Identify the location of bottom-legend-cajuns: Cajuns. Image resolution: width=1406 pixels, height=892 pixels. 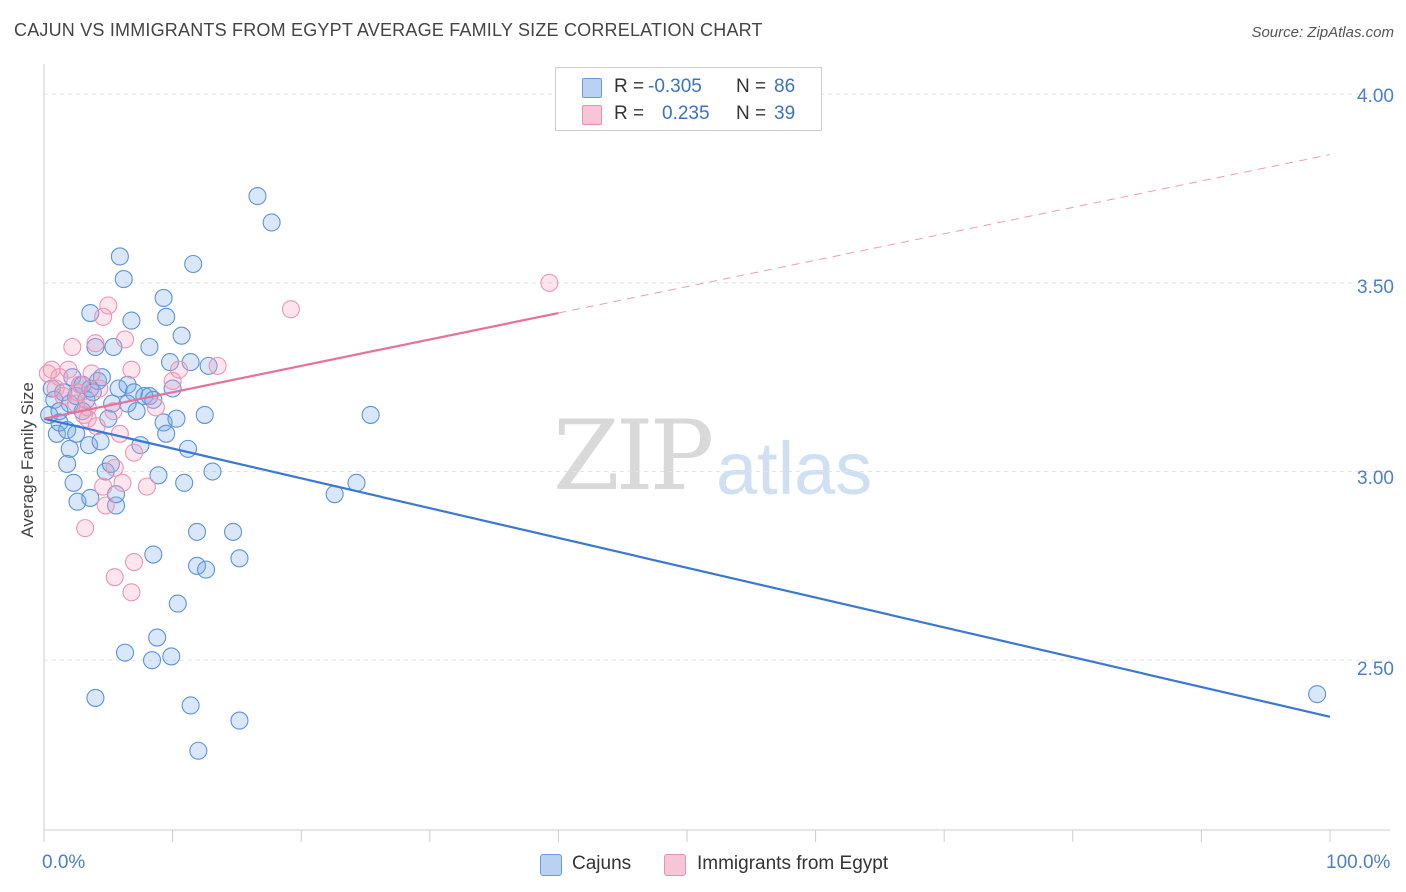
(602, 863).